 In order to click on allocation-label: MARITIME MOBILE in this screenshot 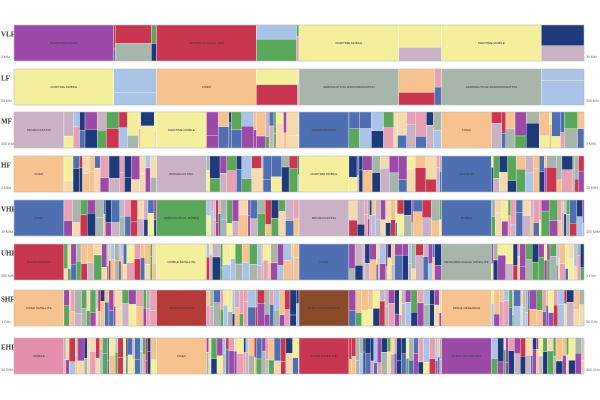, I will do `click(324, 174)`.